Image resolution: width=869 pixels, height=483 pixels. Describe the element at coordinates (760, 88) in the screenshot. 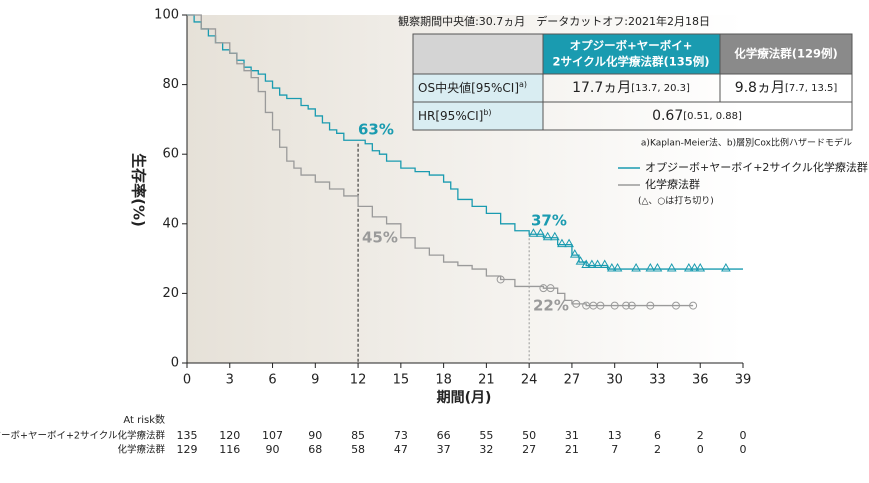

I see `median: 9.8ヵ月` at that location.